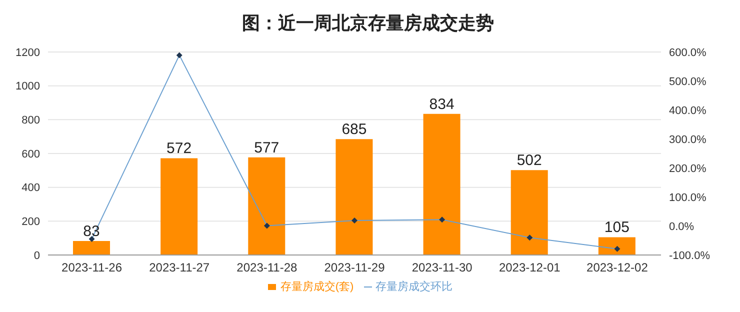  I want to click on y-tick-label: 200, so click(31, 222).